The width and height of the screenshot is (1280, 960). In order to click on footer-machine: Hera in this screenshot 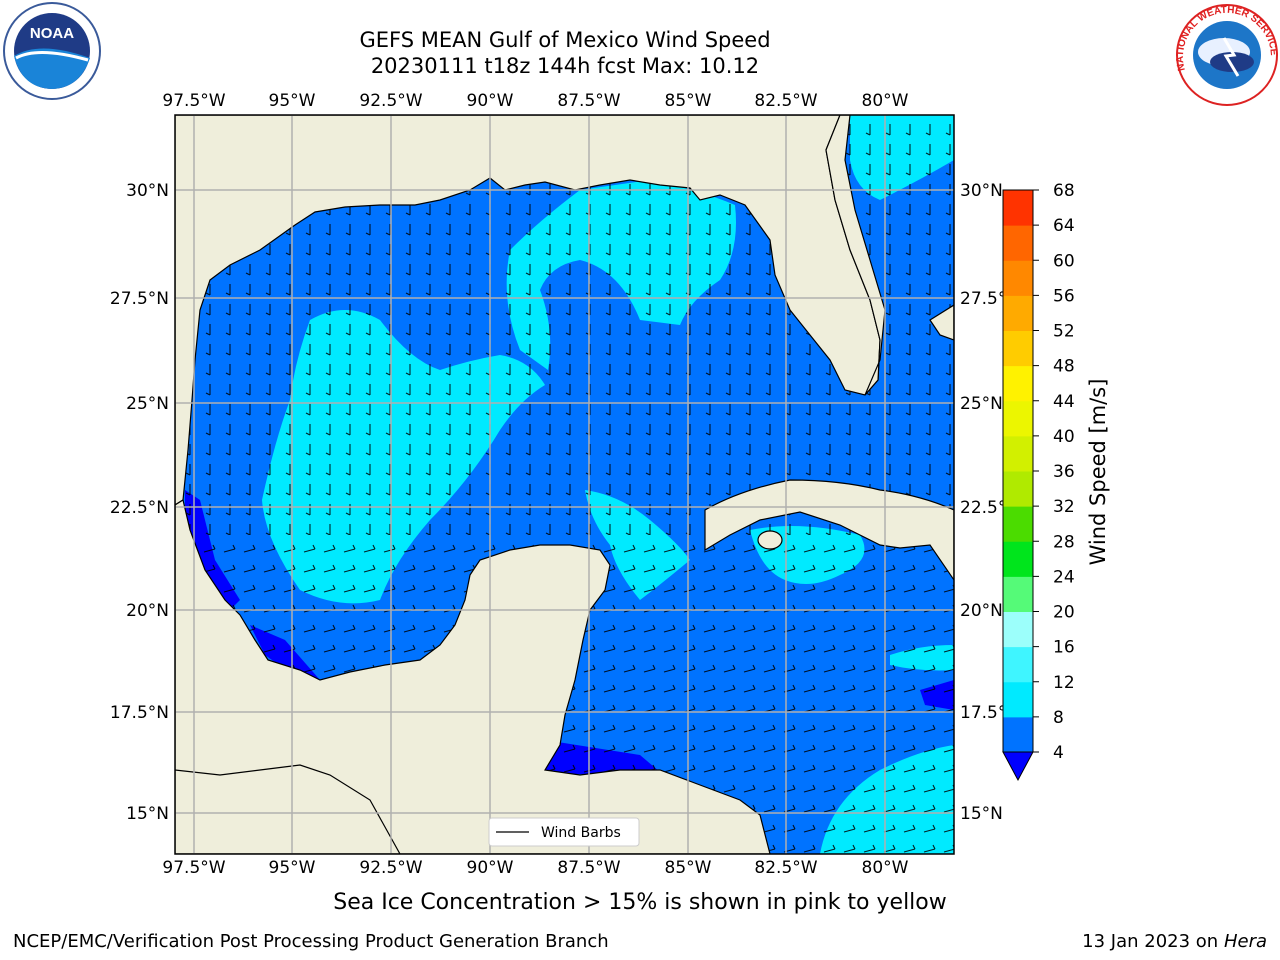, I will do `click(1245, 941)`.